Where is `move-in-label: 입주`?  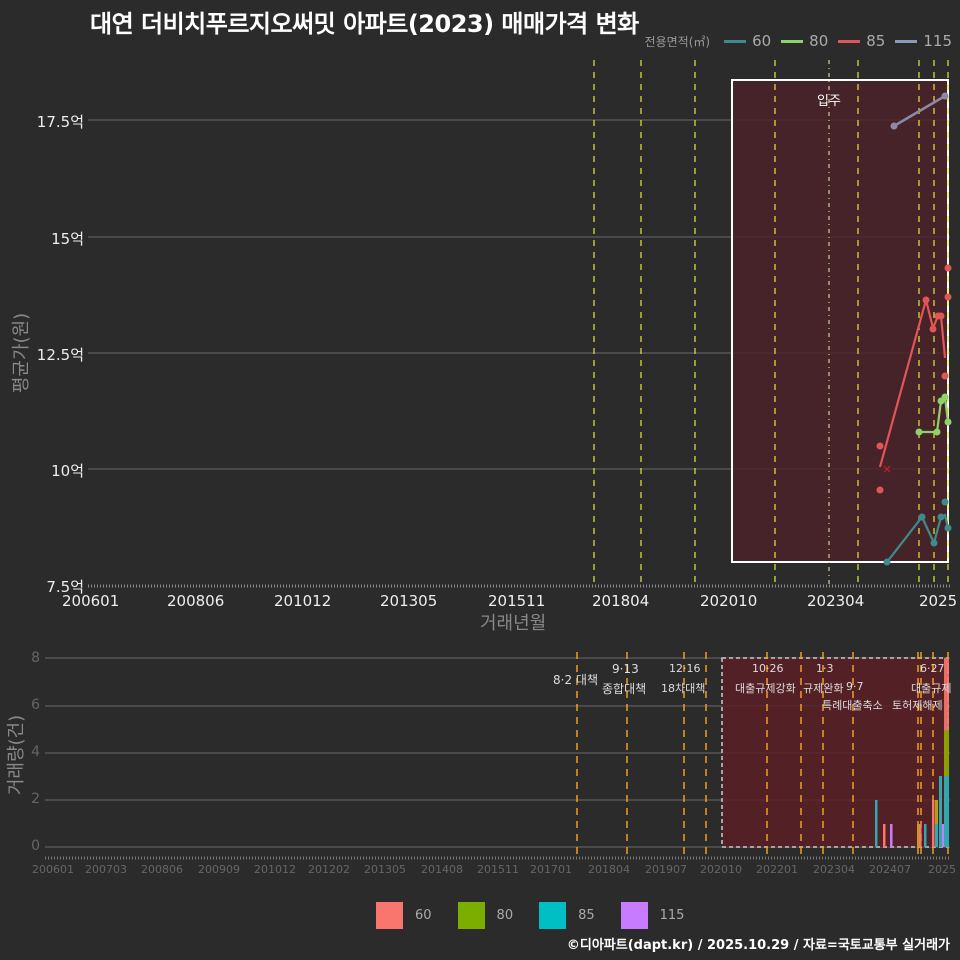 move-in-label: 입주 is located at coordinates (829, 101).